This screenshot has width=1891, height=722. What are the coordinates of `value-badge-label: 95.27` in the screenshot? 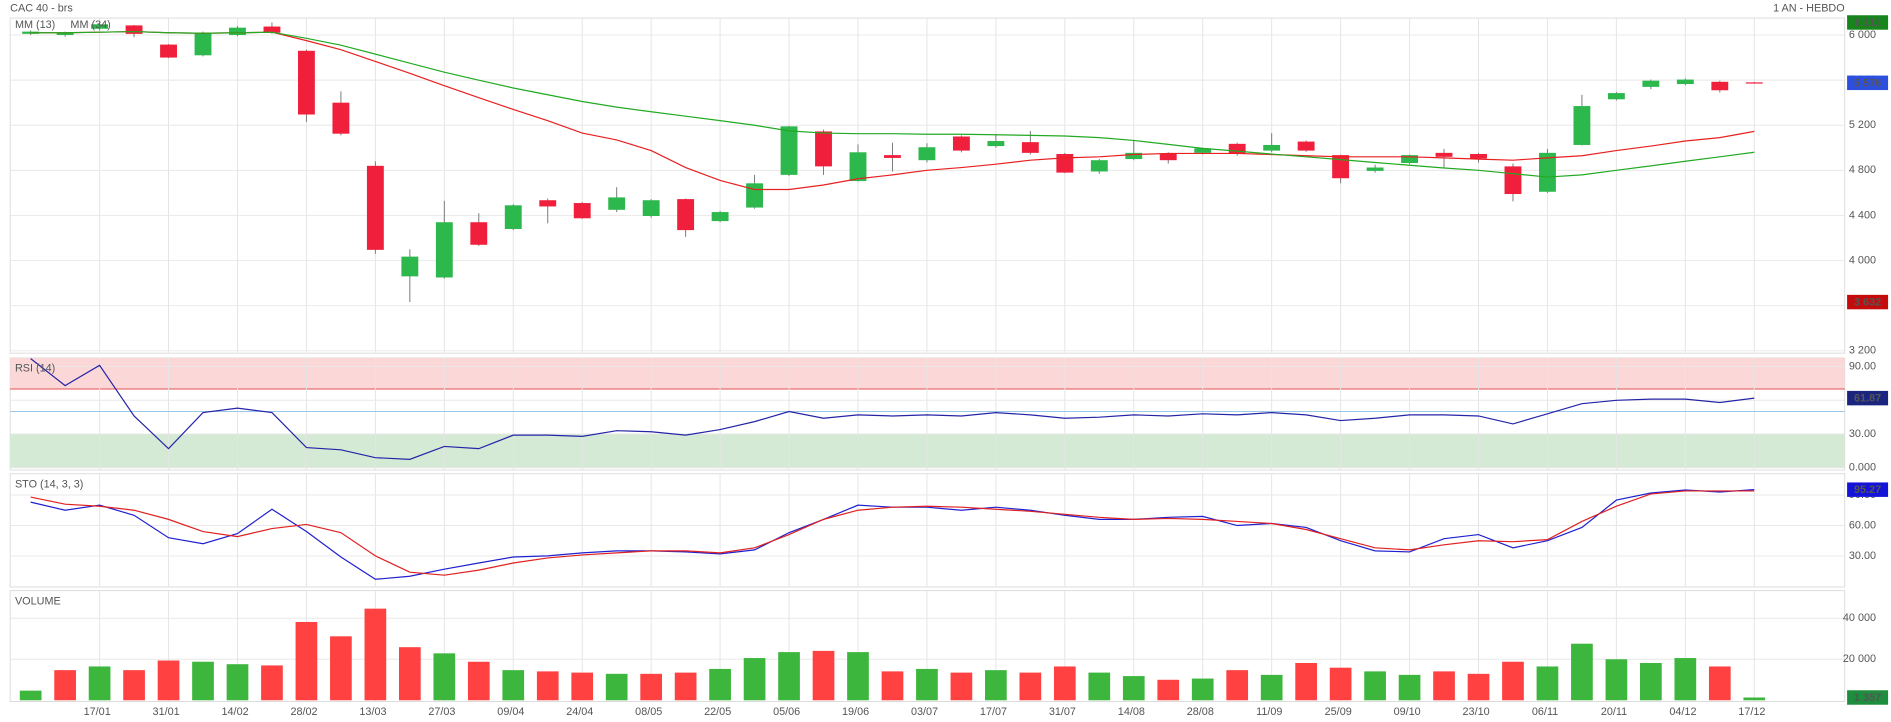 It's located at (1867, 490).